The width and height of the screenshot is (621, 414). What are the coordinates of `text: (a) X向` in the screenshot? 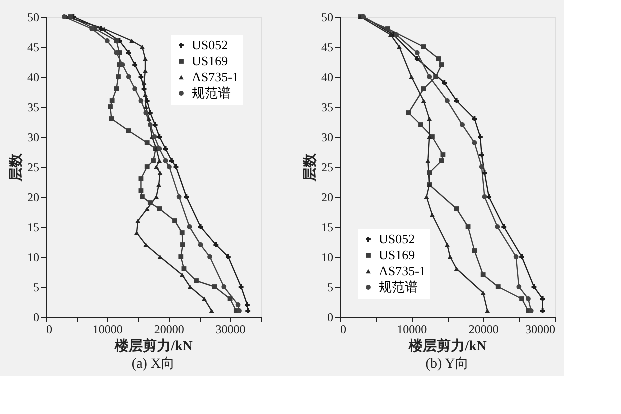 It's located at (154, 364).